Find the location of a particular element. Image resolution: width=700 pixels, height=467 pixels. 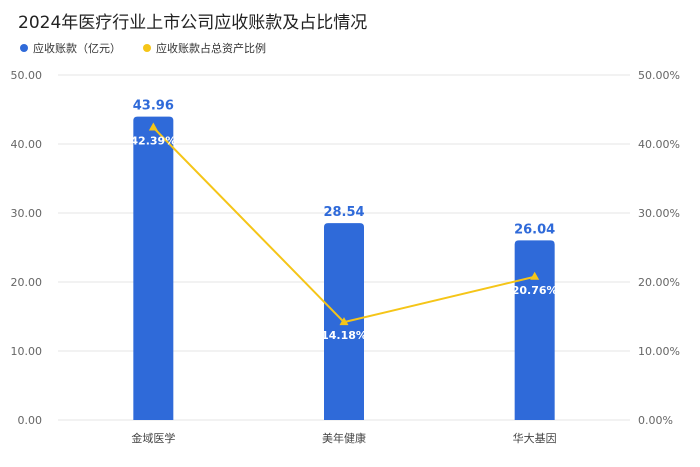

x-tick-label: 华大基因 is located at coordinates (535, 438).